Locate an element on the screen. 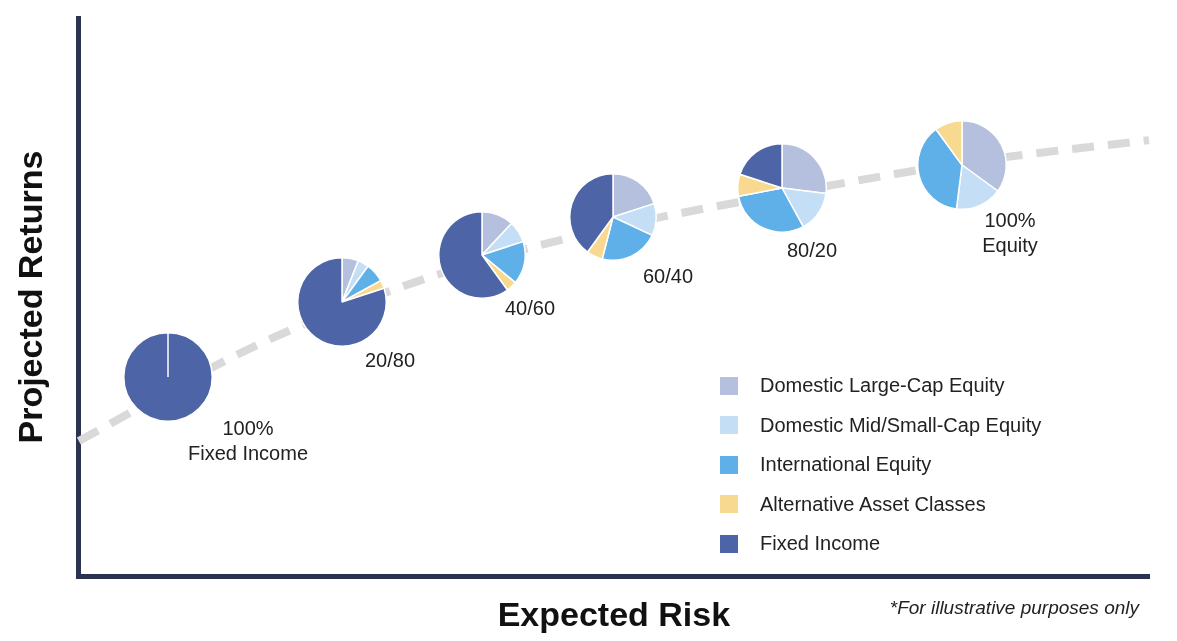 This screenshot has height=641, width=1177. x-axis-title: Expected Risk is located at coordinates (614, 613).